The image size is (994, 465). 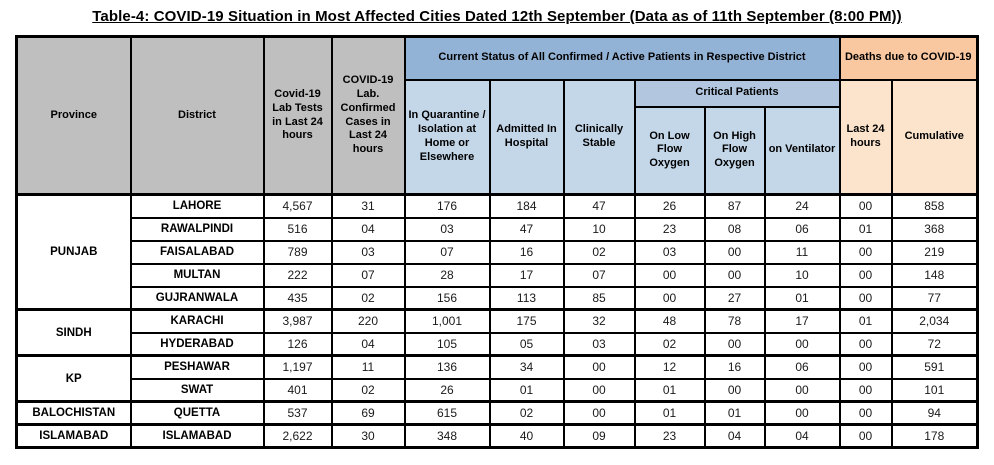 What do you see at coordinates (734, 229) in the screenshot?
I see `data-cell: 08` at bounding box center [734, 229].